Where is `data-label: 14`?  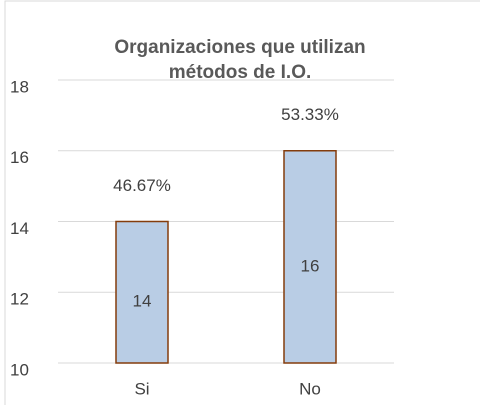
data-label: 14 is located at coordinates (142, 301).